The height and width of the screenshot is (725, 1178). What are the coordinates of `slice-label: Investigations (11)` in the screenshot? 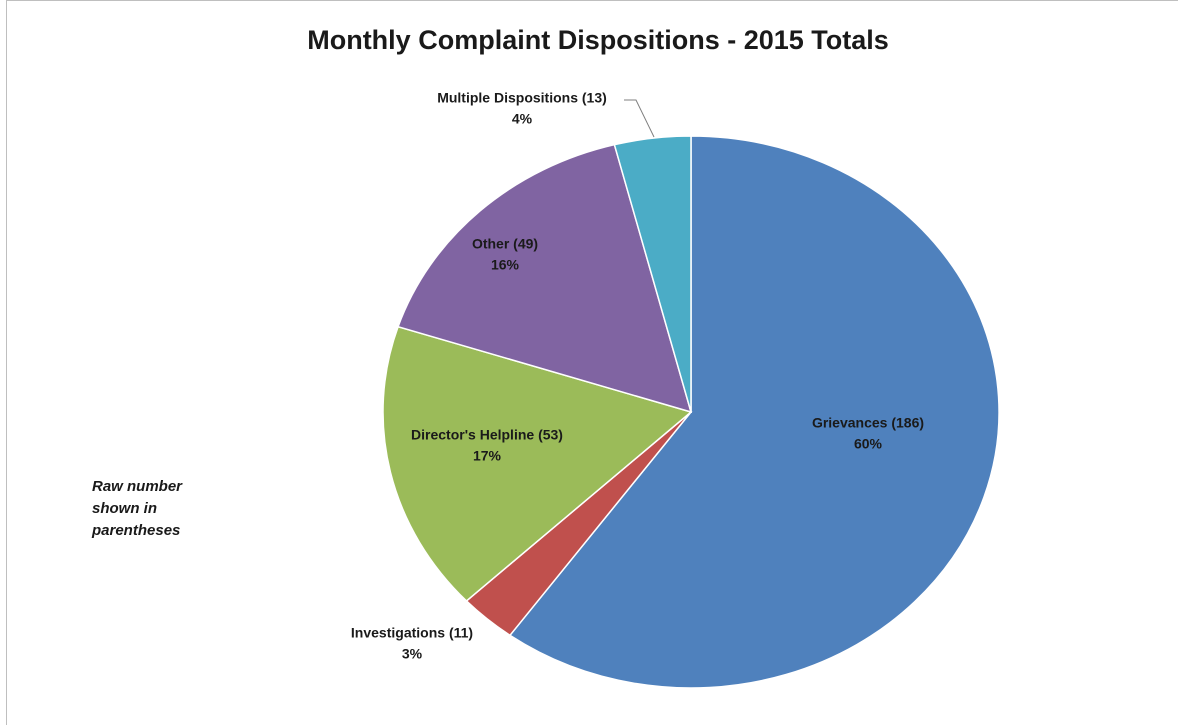 It's located at (412, 633).